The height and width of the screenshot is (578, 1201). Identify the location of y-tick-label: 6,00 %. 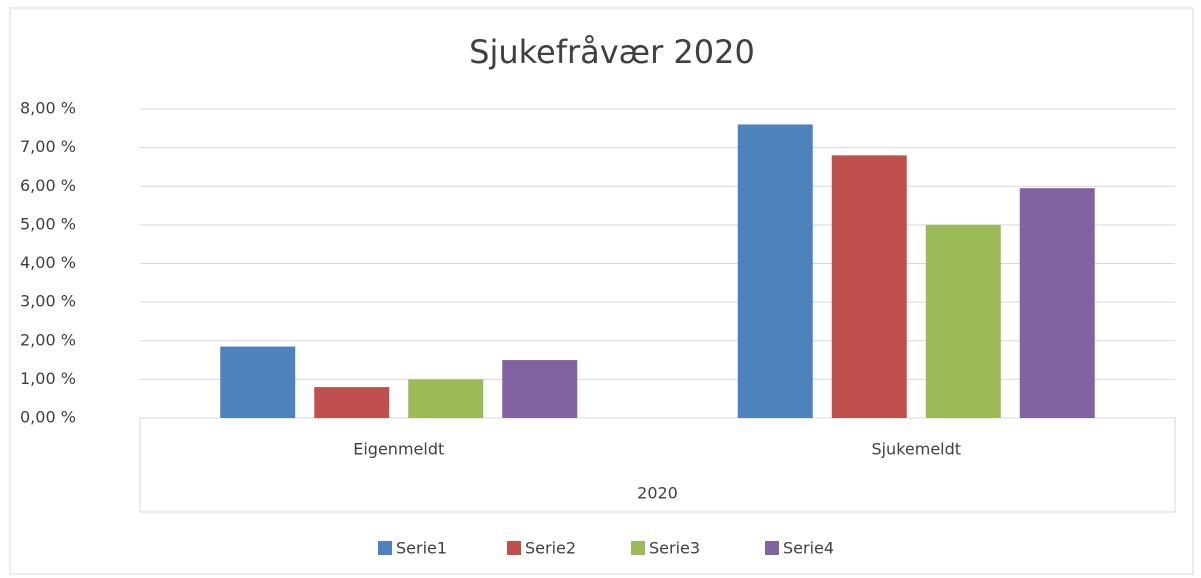
(48, 185).